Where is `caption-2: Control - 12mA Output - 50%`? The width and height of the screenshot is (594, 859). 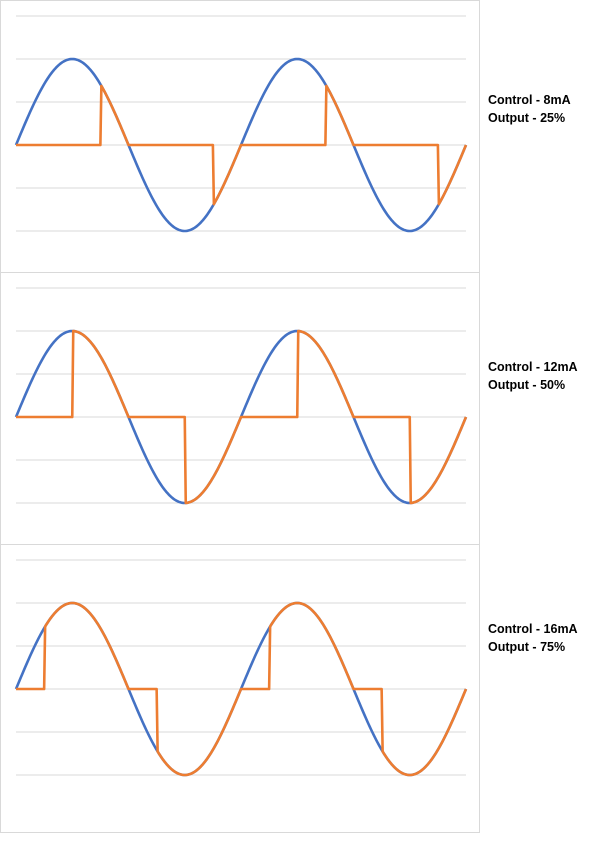 caption-2: Control - 12mA Output - 50% is located at coordinates (540, 376).